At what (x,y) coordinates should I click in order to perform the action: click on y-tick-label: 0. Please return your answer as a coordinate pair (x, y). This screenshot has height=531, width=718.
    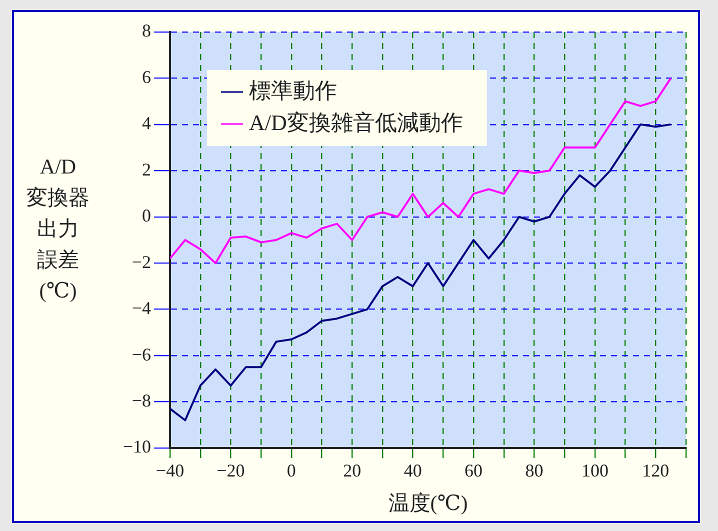
    Looking at the image, I should click on (146, 216).